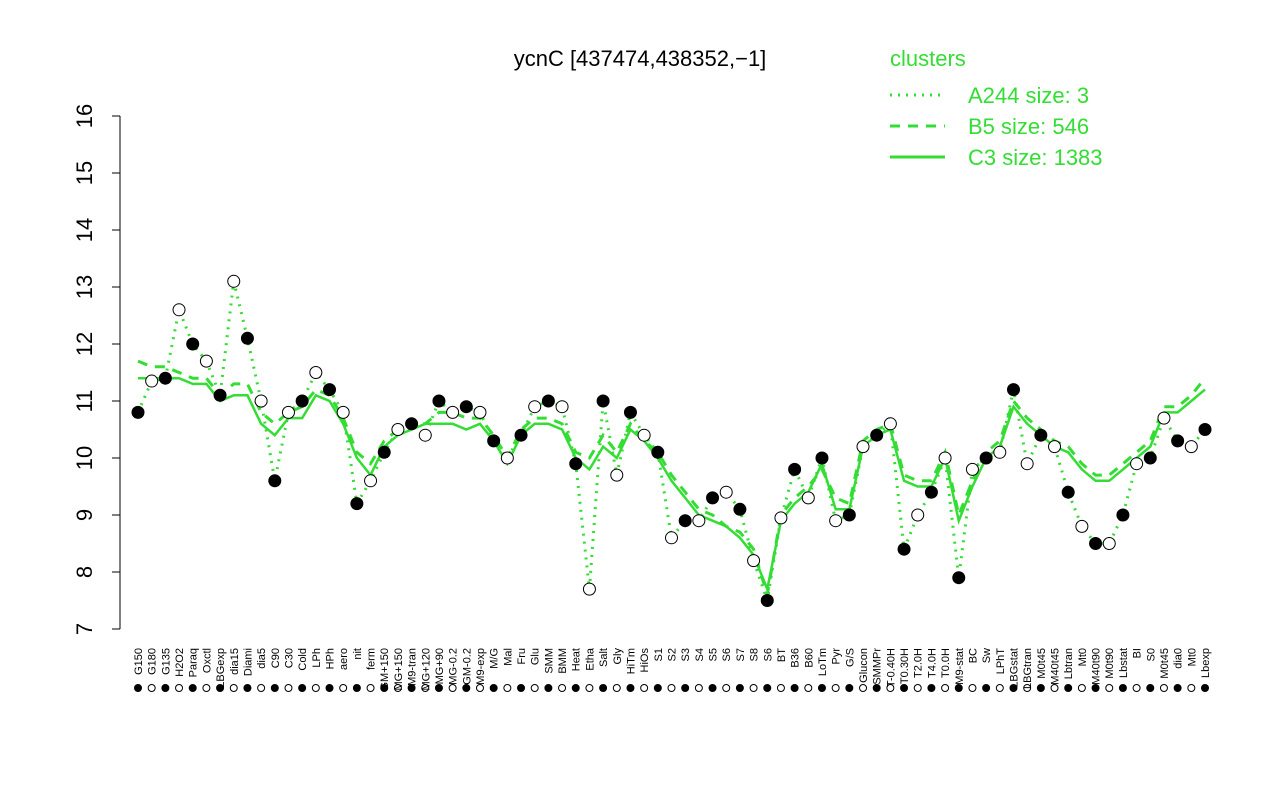  I want to click on x-tick-label: LPh, so click(317, 658).